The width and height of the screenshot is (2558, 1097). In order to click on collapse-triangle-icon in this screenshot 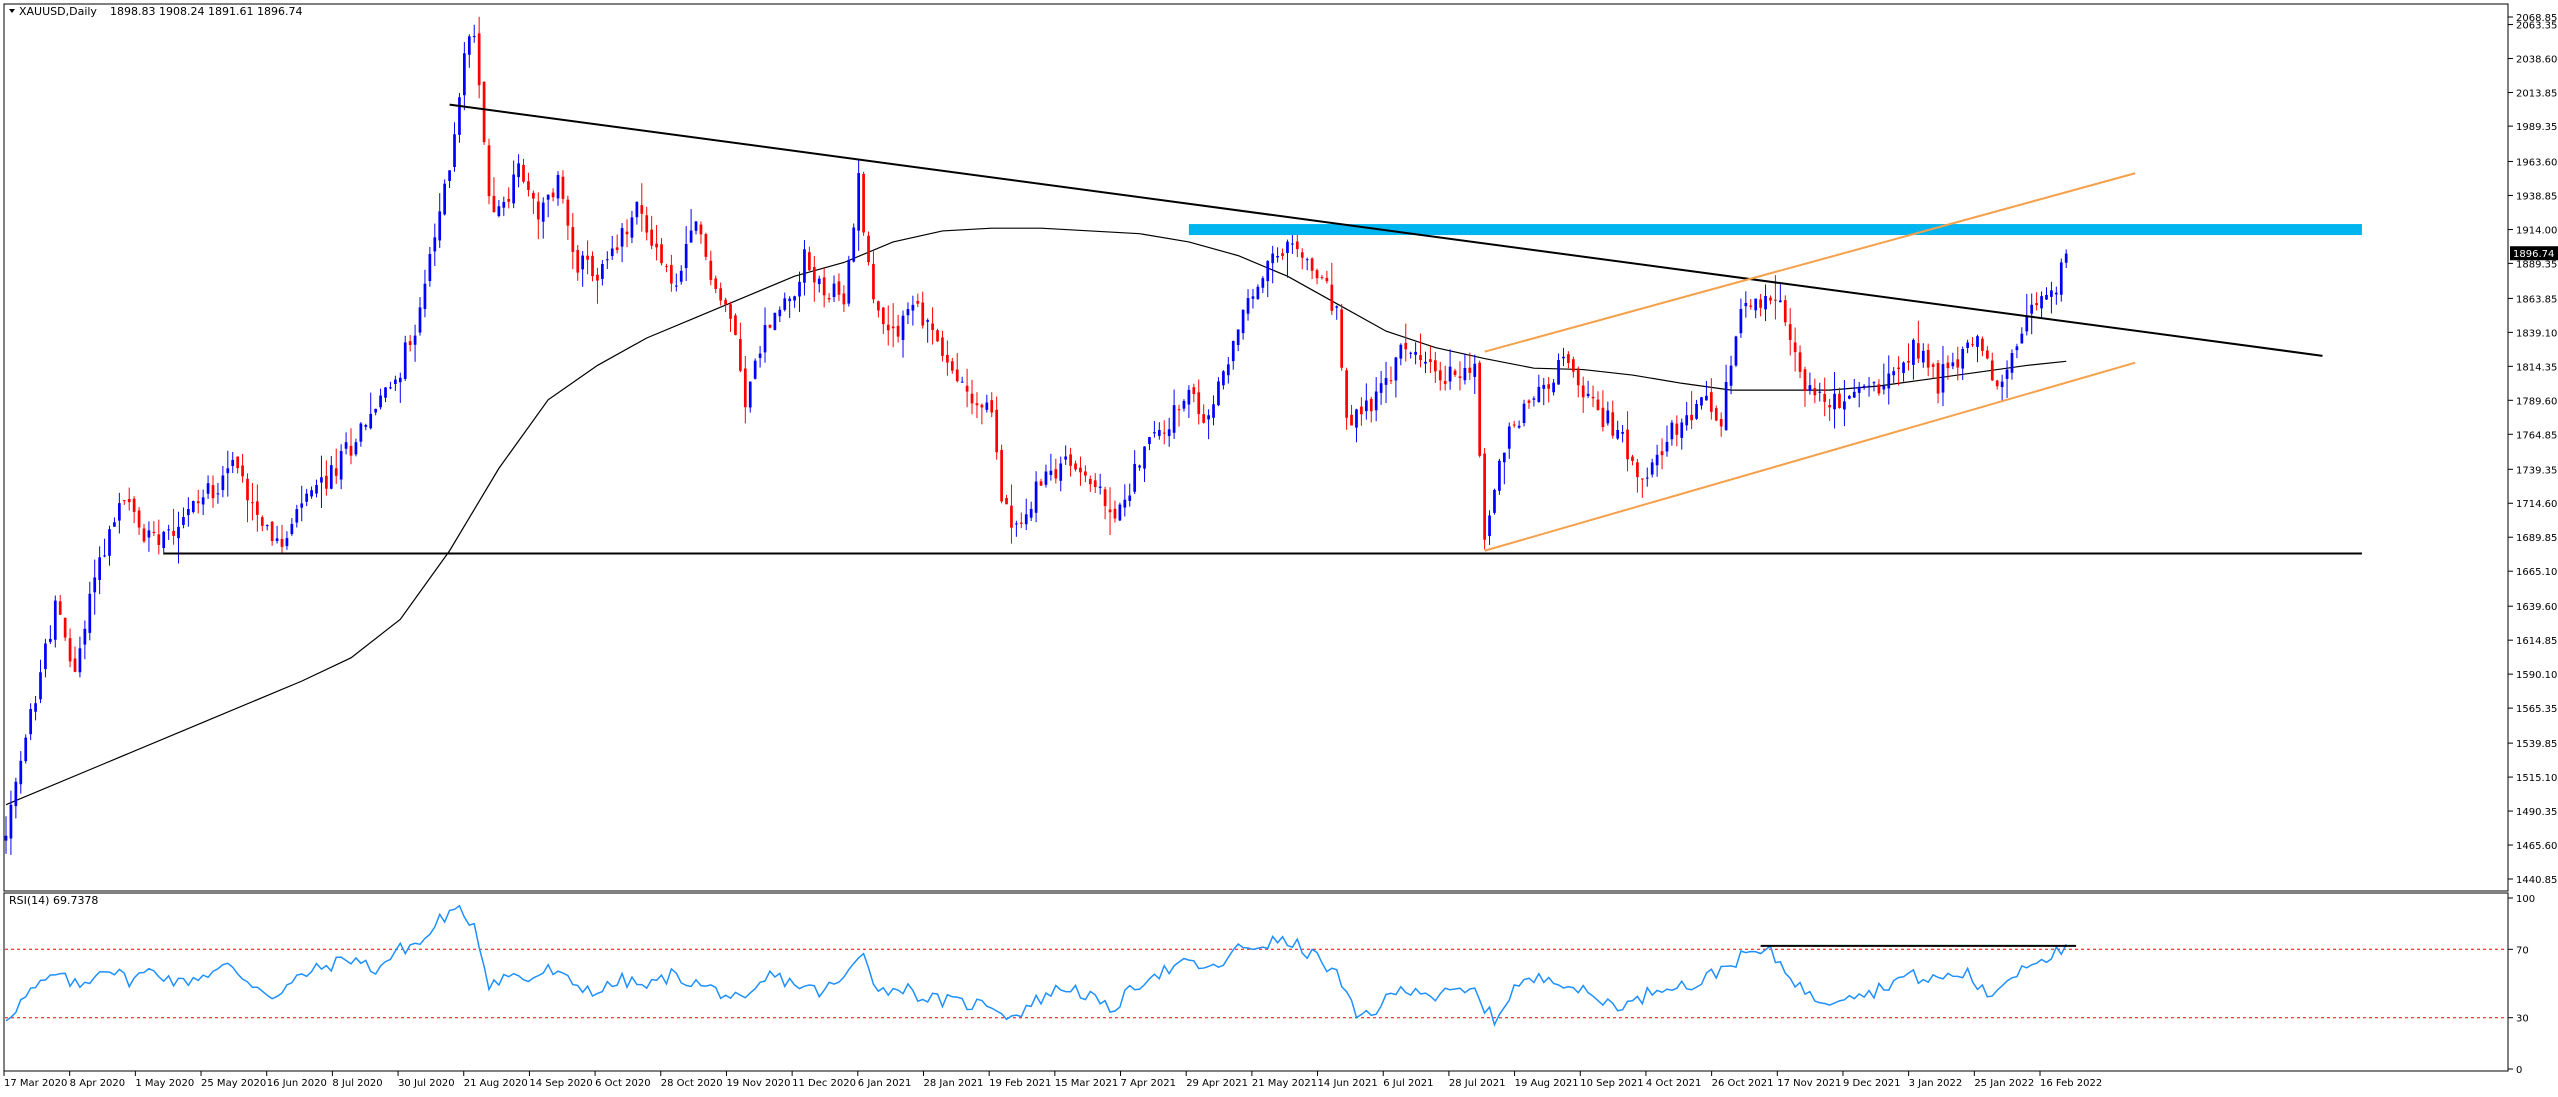, I will do `click(12, 11)`.